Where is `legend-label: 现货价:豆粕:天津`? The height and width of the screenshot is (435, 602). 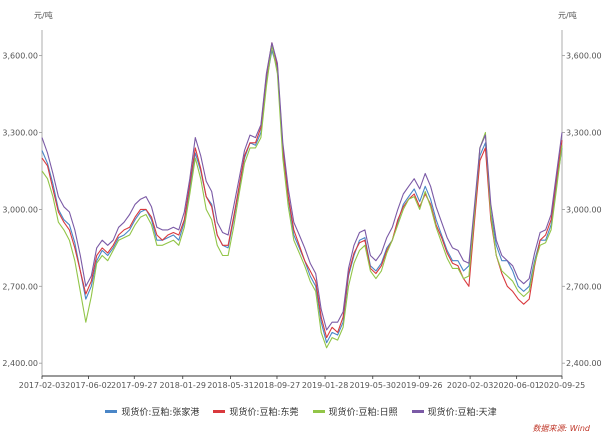 legend-label: 现货价:豆粕:天津 is located at coordinates (462, 412).